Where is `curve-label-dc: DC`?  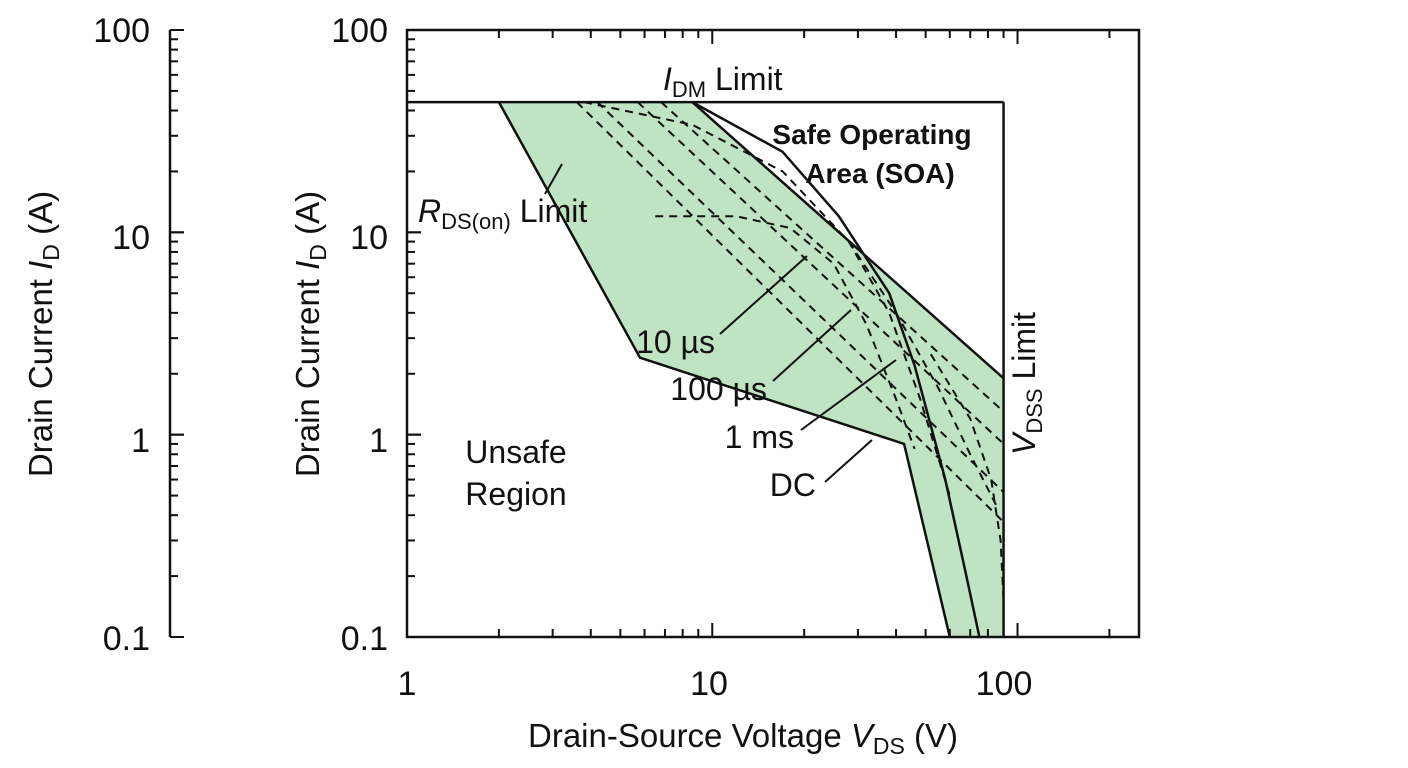
curve-label-dc: DC is located at coordinates (793, 485).